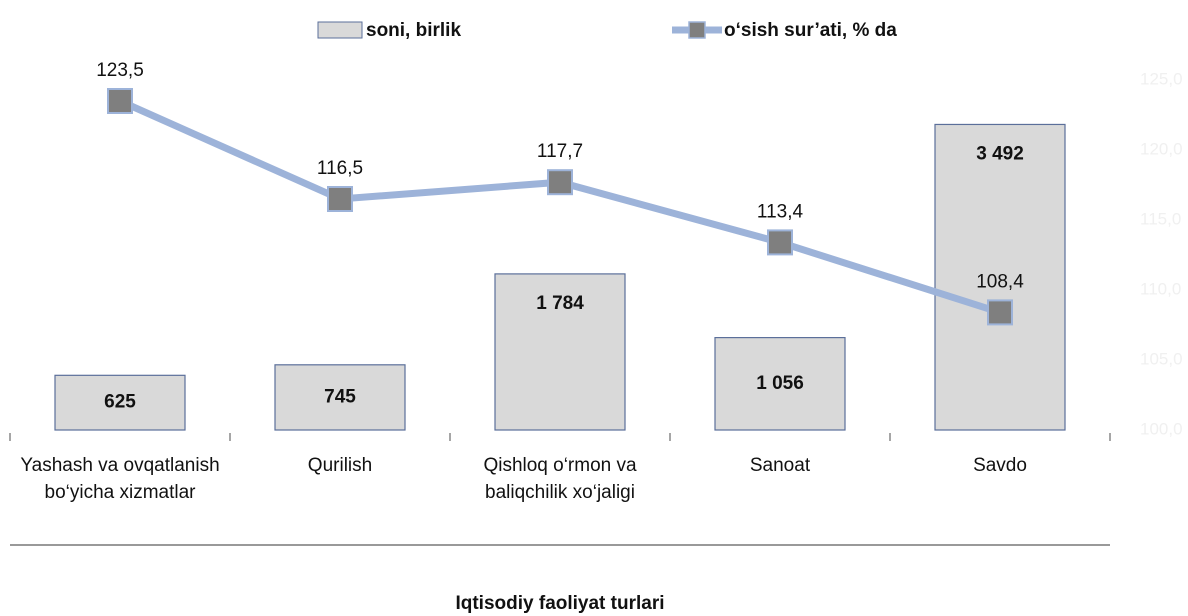 This screenshot has height=616, width=1188. I want to click on x-axis-title: Iqtisodiy faoliyat turlari, so click(559, 603).